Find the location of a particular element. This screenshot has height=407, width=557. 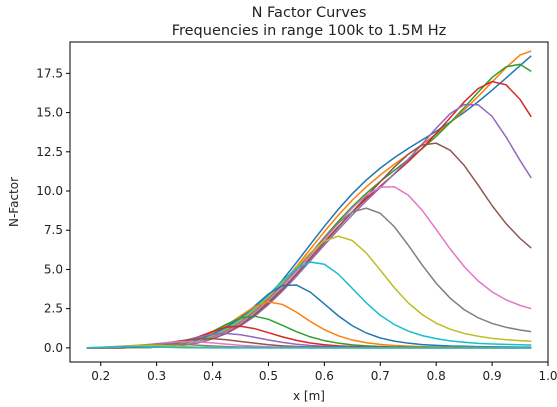

y-tick-label: 12.5 is located at coordinates (49, 152).